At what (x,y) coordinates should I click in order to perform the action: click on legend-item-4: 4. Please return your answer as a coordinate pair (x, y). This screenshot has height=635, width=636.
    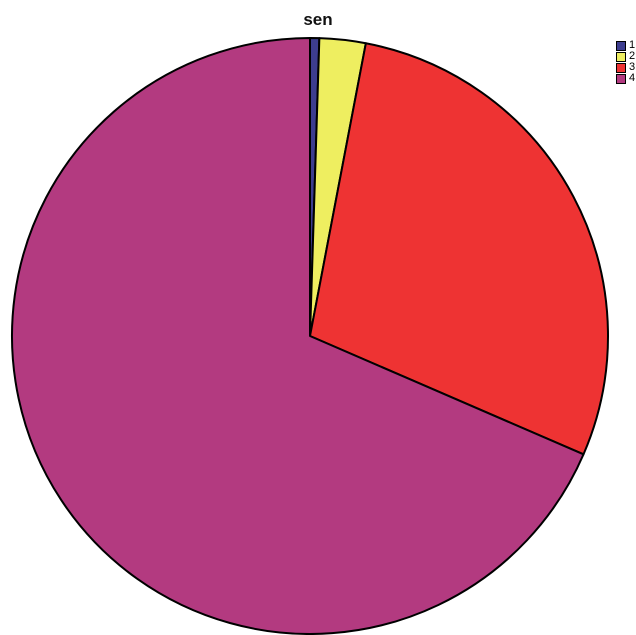
    Looking at the image, I should click on (625, 78).